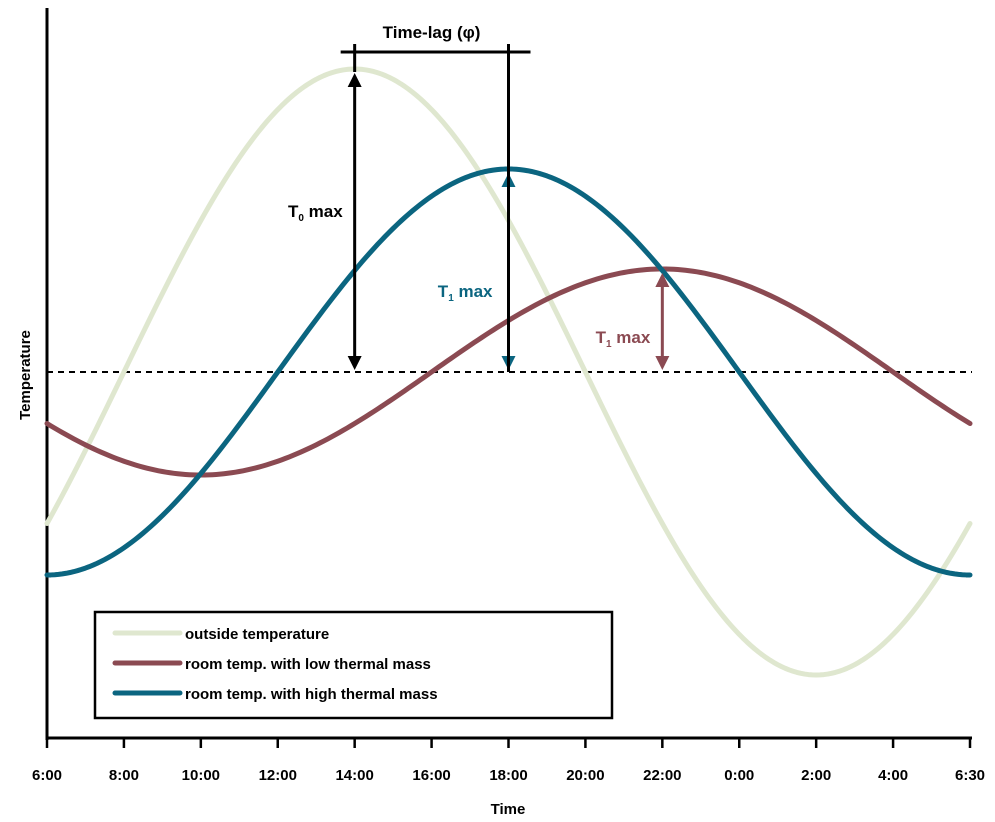 This screenshot has height=822, width=995. What do you see at coordinates (47, 775) in the screenshot?
I see `x-tick-label: 6:00` at bounding box center [47, 775].